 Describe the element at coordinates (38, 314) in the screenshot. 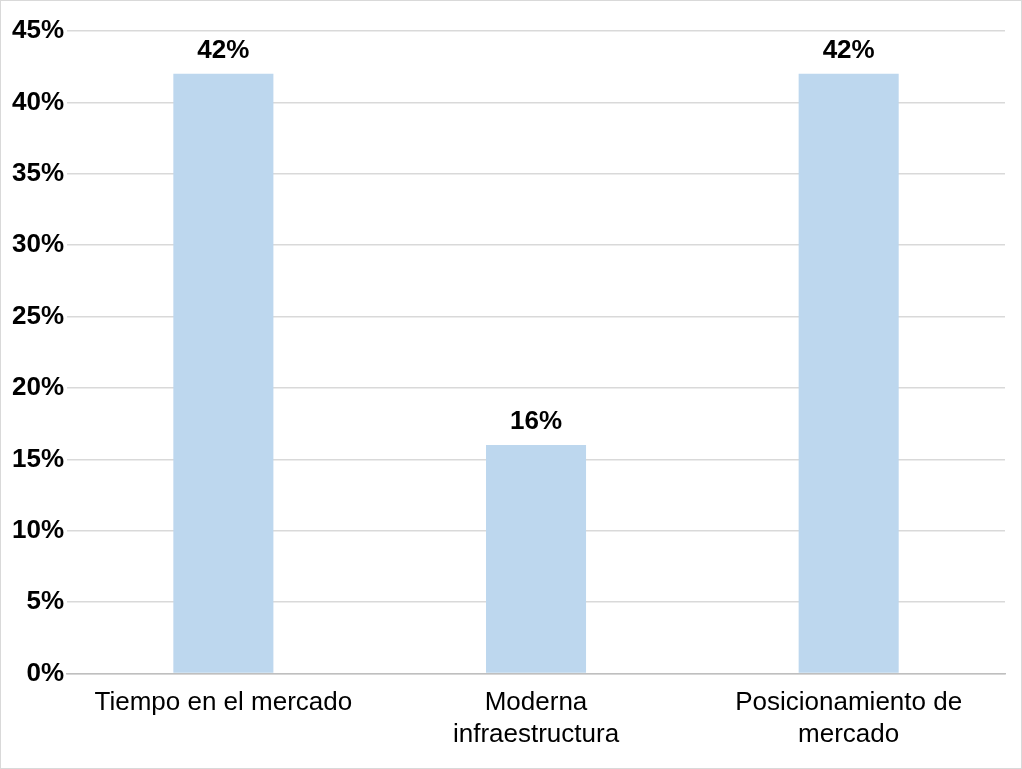

I see `y-tick-label: 25%` at that location.